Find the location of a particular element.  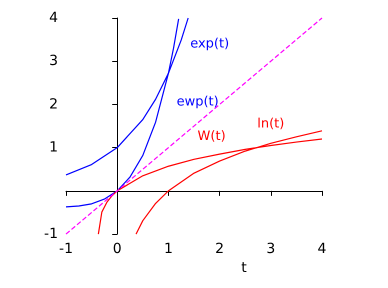

x-tick-label: 2 is located at coordinates (219, 249).